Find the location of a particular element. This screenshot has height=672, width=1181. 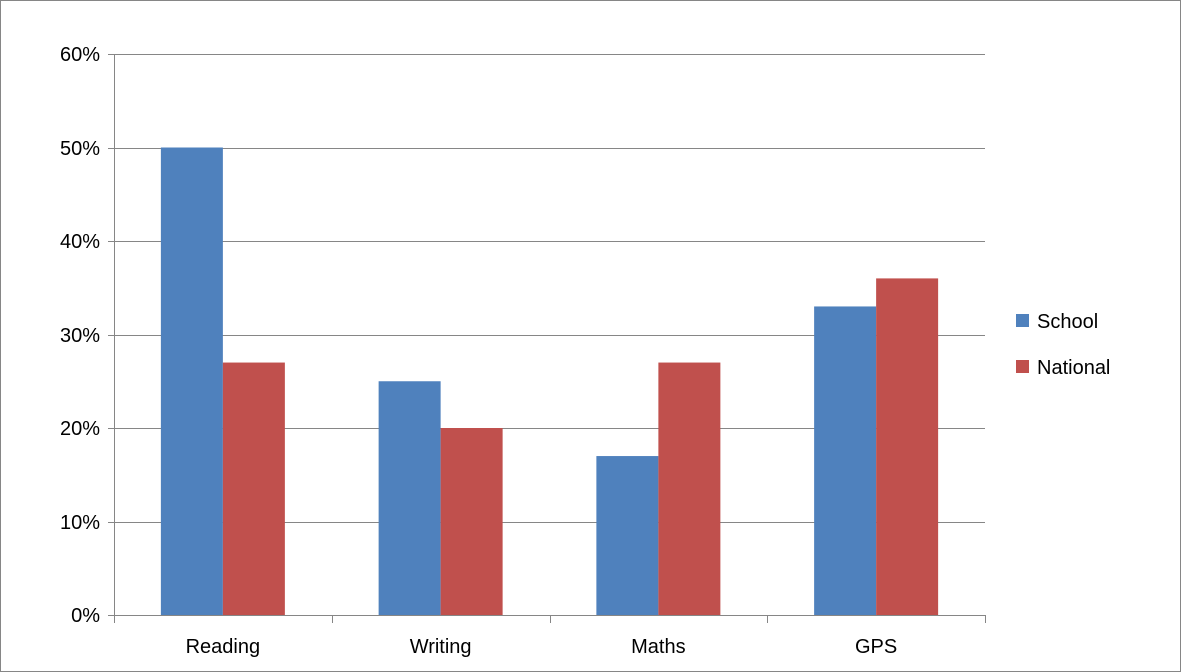

bar-school-reading is located at coordinates (192, 382).